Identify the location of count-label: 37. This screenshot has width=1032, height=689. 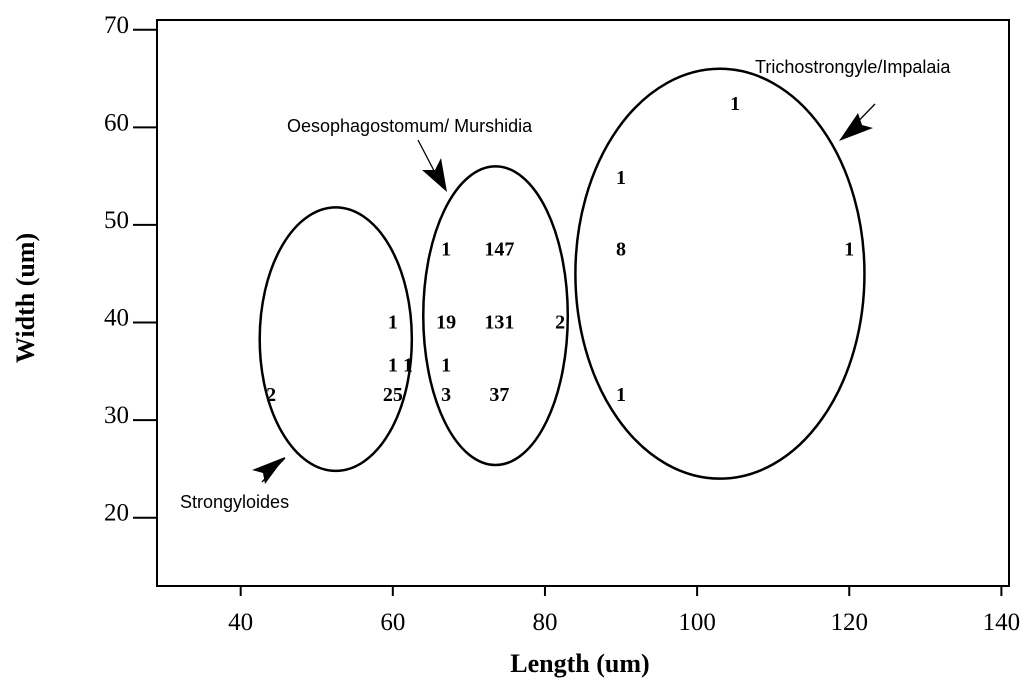
(499, 395).